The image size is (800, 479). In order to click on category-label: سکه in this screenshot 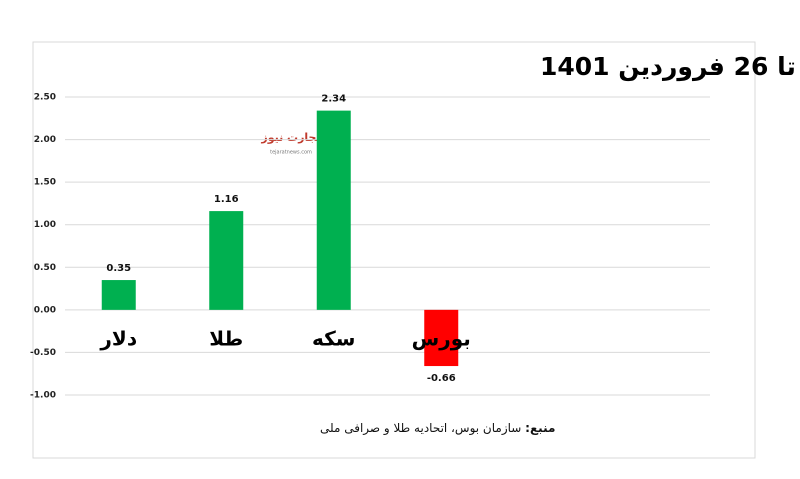, I will do `click(333, 338)`.